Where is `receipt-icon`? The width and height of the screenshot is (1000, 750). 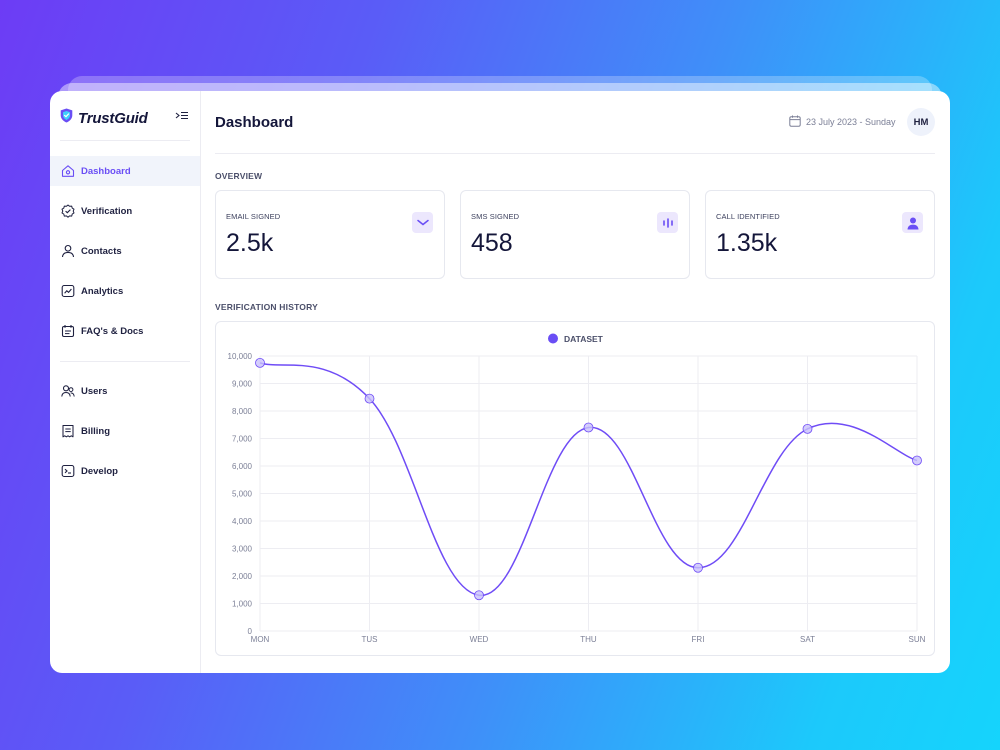 receipt-icon is located at coordinates (67, 431).